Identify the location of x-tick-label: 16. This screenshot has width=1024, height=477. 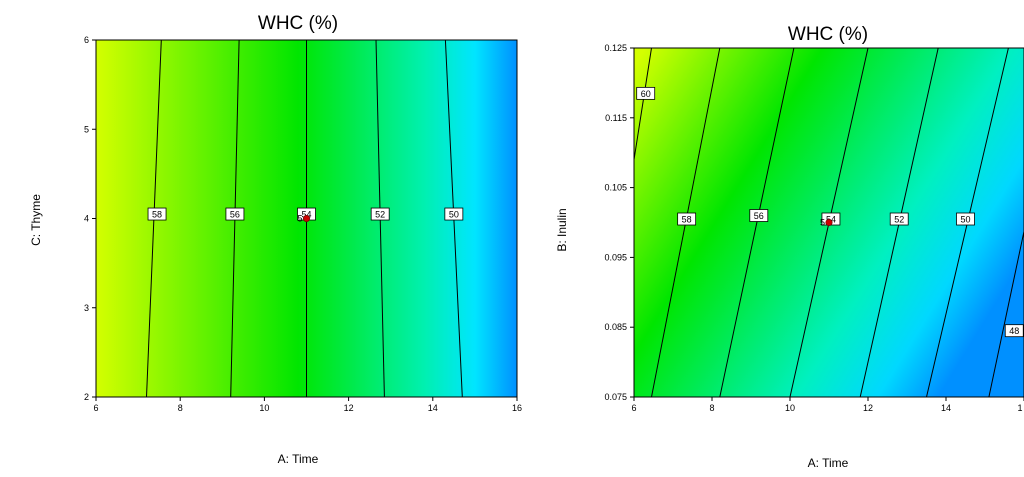
(517, 408).